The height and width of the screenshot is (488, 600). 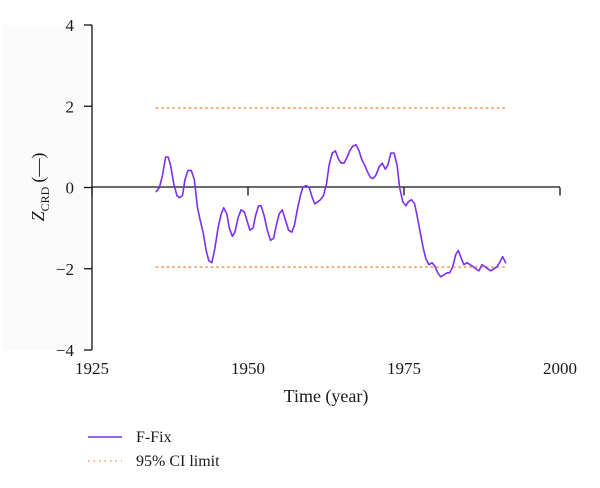 I want to click on y-tick-label: −4, so click(x=65, y=350).